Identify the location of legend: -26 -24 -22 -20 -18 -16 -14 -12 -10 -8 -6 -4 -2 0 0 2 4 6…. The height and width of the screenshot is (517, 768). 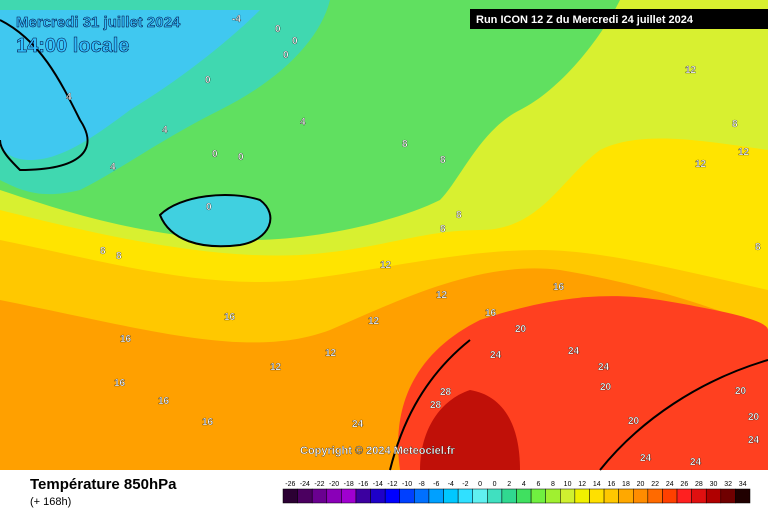
(516, 492).